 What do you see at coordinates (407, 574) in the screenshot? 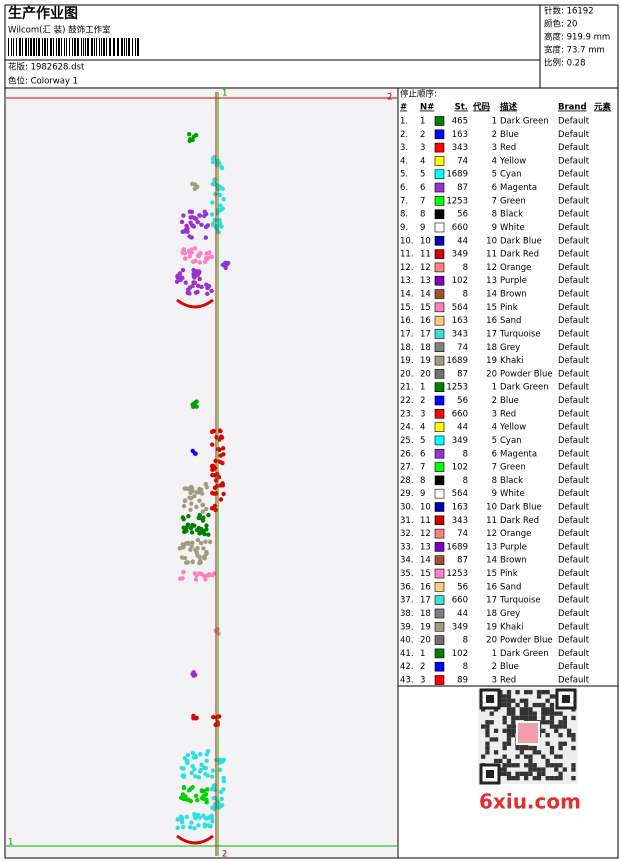
I see `cell: 35.` at bounding box center [407, 574].